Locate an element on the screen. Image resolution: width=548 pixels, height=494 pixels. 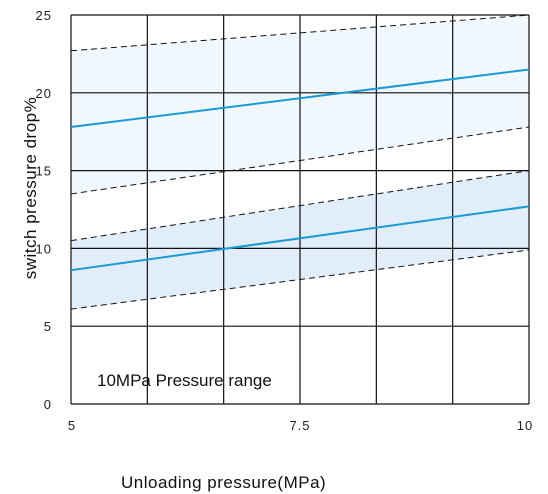
annotation-text: 10MPa Pressure range is located at coordinates (184, 380).